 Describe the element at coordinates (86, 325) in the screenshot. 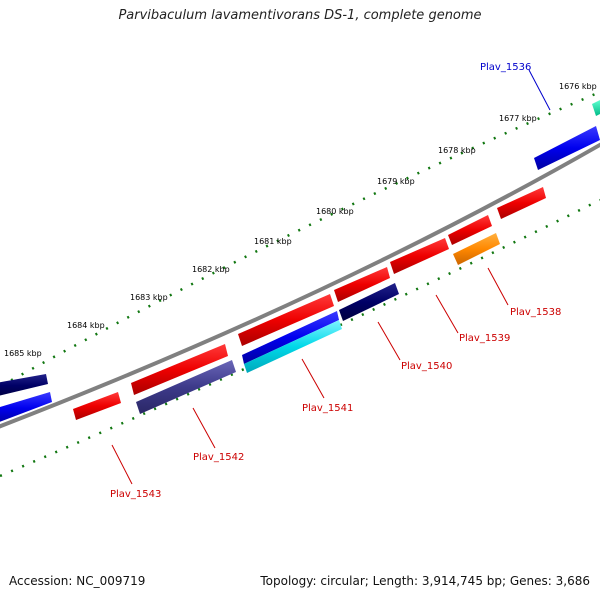

I see `kbp-label-1684: 1684 kbp` at that location.